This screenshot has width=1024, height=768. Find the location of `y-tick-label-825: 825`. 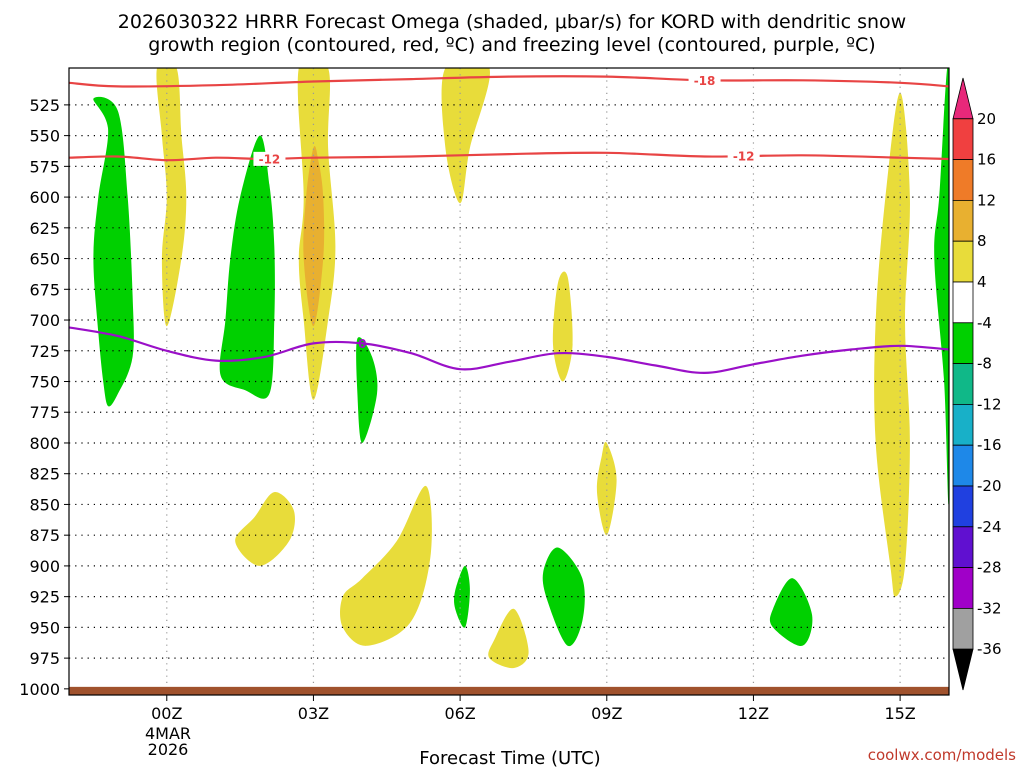

y-tick-label-825: 825 is located at coordinates (44, 474).